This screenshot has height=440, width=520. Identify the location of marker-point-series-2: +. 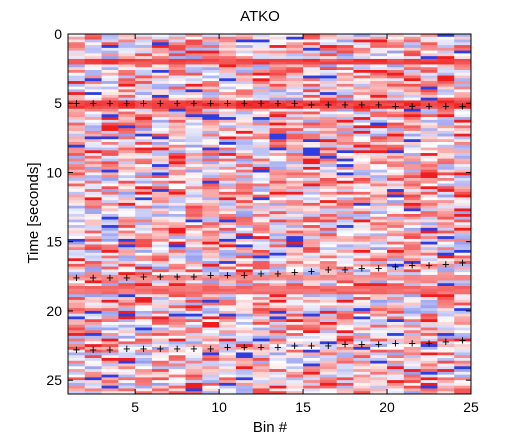
(412, 265).